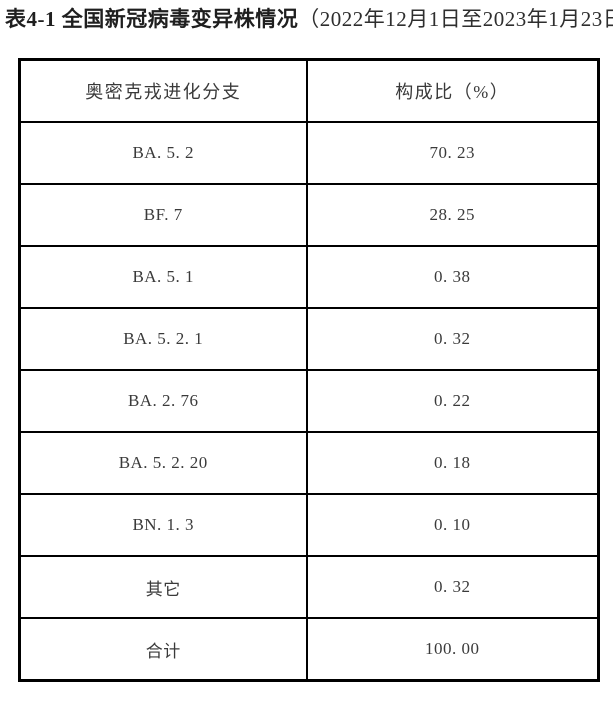  What do you see at coordinates (452, 277) in the screenshot?
I see `percent-cell: 0. 38` at bounding box center [452, 277].